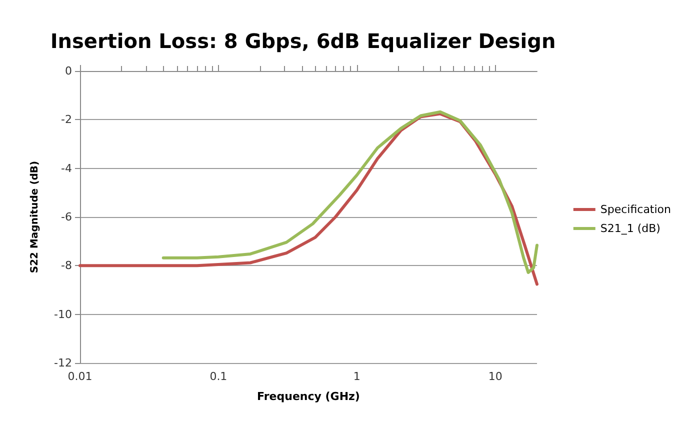  What do you see at coordinates (303, 41) in the screenshot?
I see `chart-title: Insertion Loss: 8 Gbps, 6dB Equalizer Design` at bounding box center [303, 41].